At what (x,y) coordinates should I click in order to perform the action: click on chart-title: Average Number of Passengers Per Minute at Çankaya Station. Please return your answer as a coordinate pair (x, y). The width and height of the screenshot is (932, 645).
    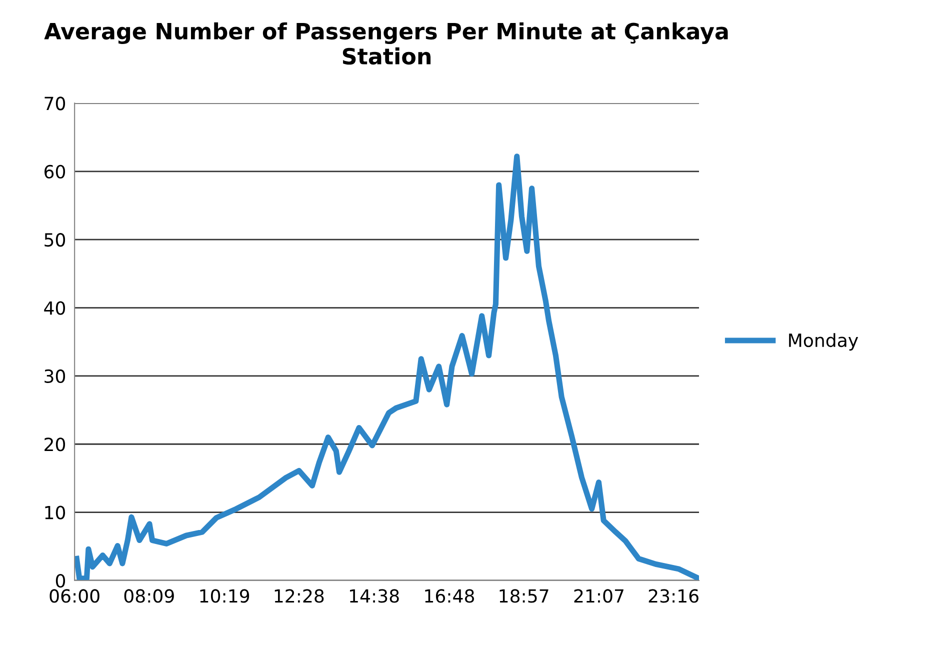
    Looking at the image, I should click on (386, 43).